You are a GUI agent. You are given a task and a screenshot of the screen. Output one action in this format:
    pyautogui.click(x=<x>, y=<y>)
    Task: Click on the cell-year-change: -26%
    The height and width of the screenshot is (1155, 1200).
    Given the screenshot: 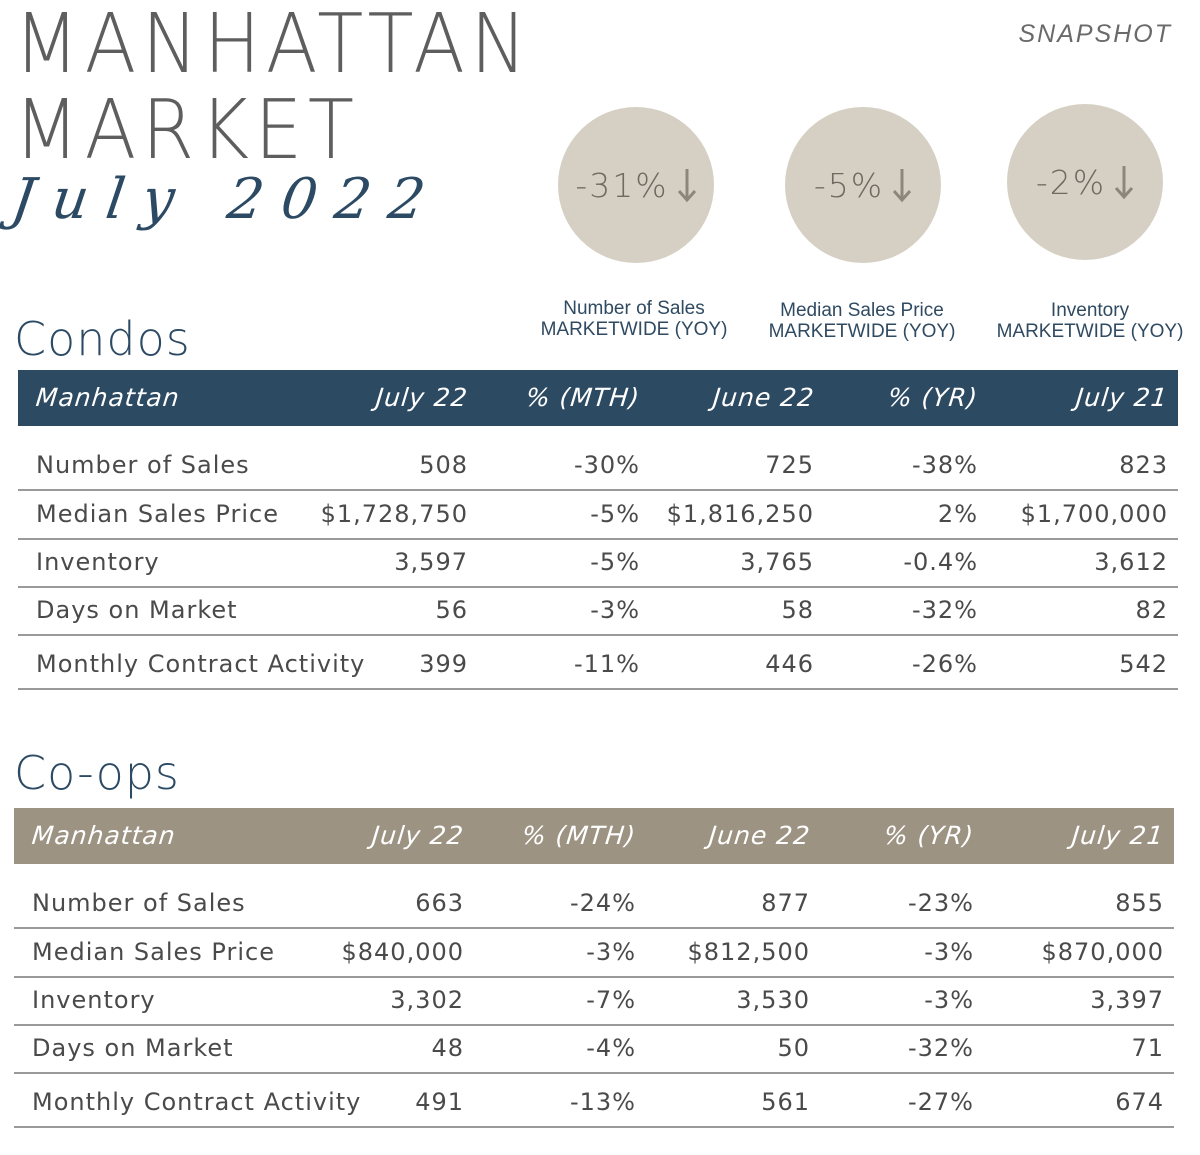 What is the action you would take?
    pyautogui.click(x=944, y=664)
    